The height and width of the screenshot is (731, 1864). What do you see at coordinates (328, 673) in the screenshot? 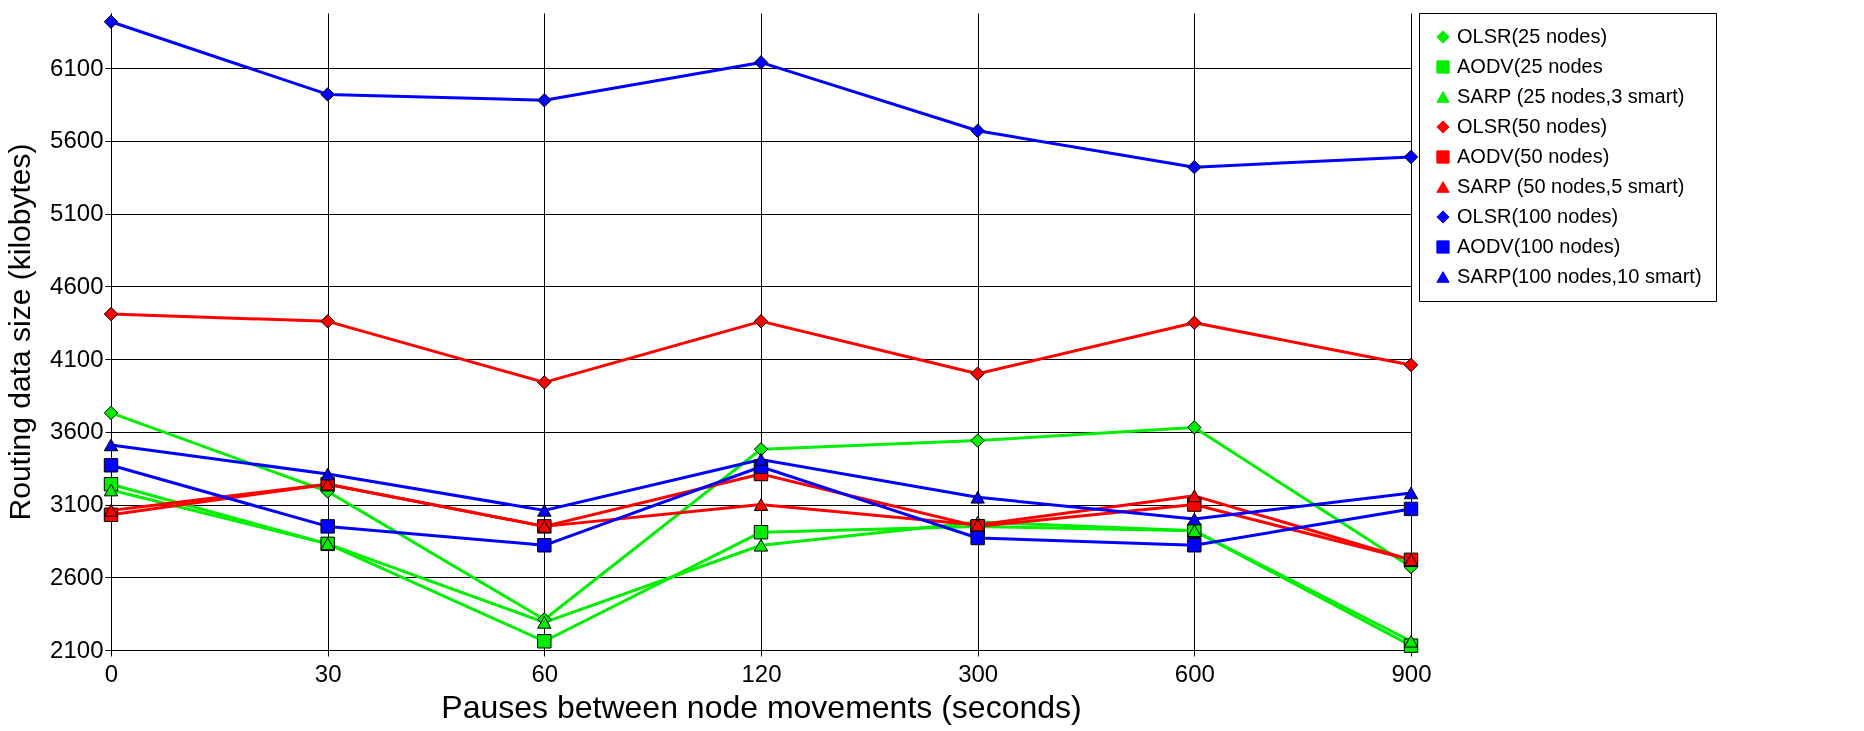
I see `x-tick-label: 30` at bounding box center [328, 673].